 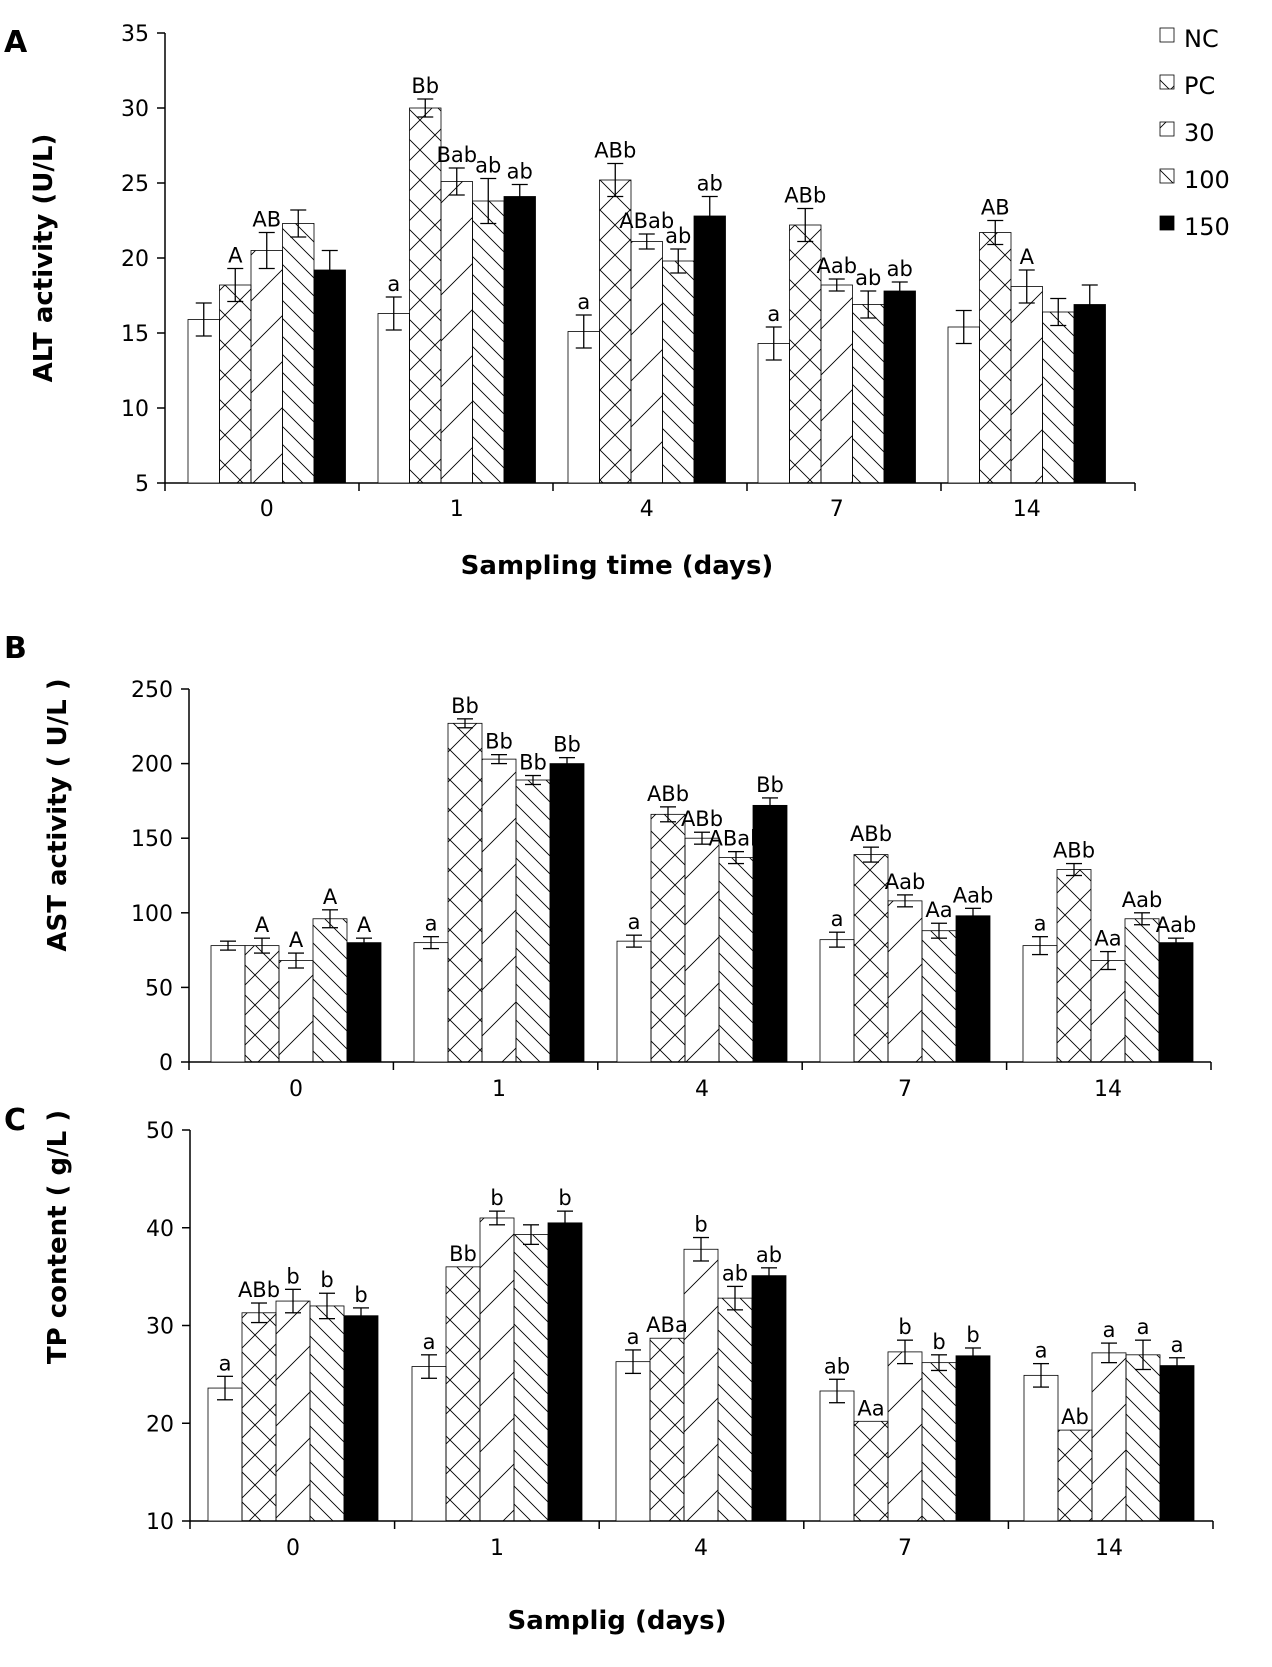 I want to click on panel-a-sig-label: ABb, so click(x=805, y=196).